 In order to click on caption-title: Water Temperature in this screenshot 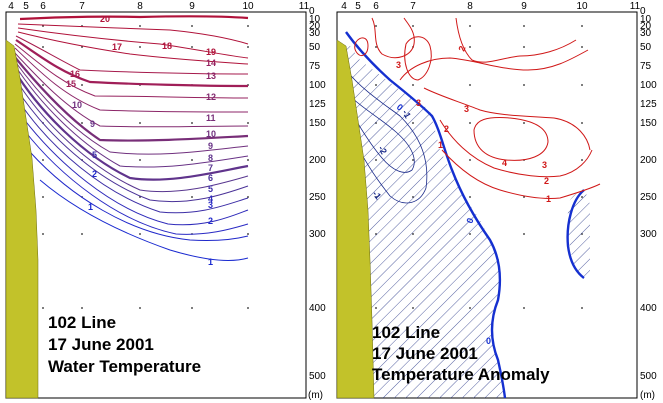, I will do `click(124, 366)`.